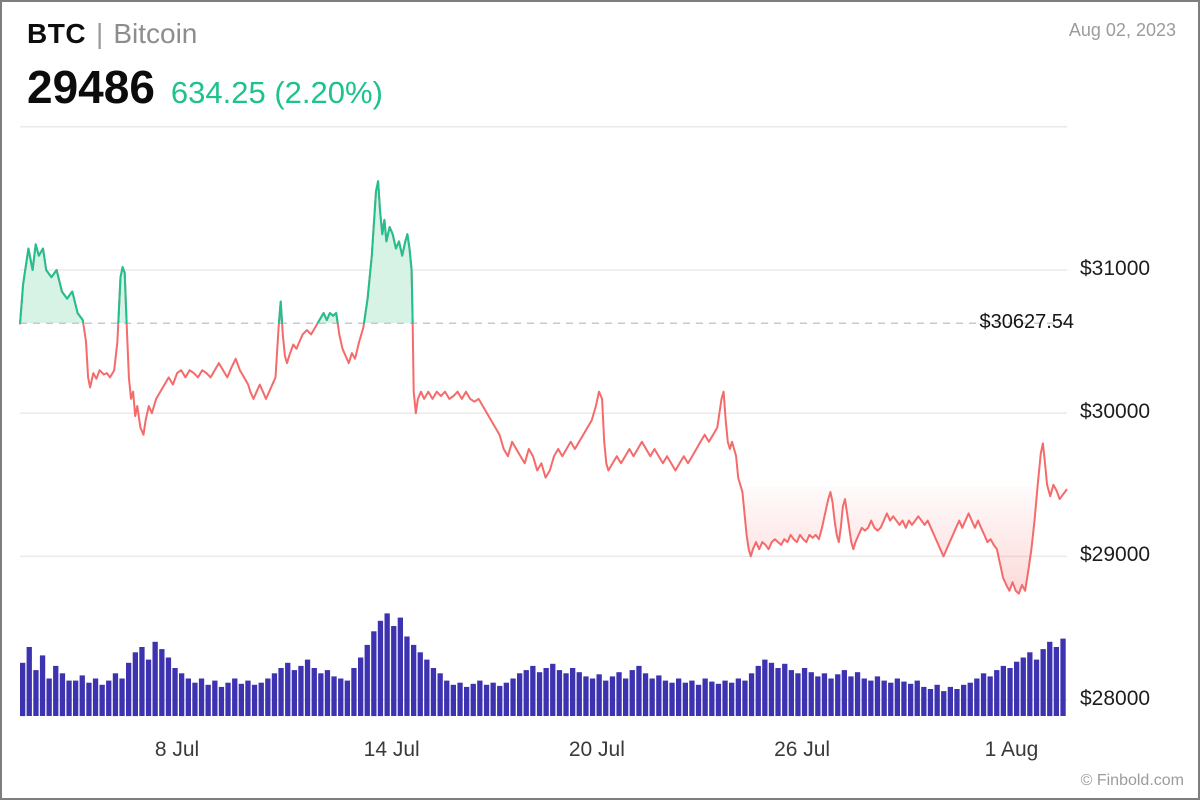 The height and width of the screenshot is (802, 1200). I want to click on date-label: Aug 02, 2023, so click(1122, 30).